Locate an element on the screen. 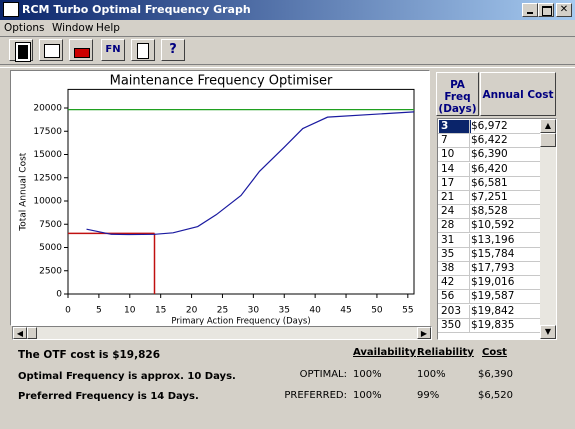 This screenshot has height=429, width=575. table-row: 35 $15,784 is located at coordinates (489, 254).